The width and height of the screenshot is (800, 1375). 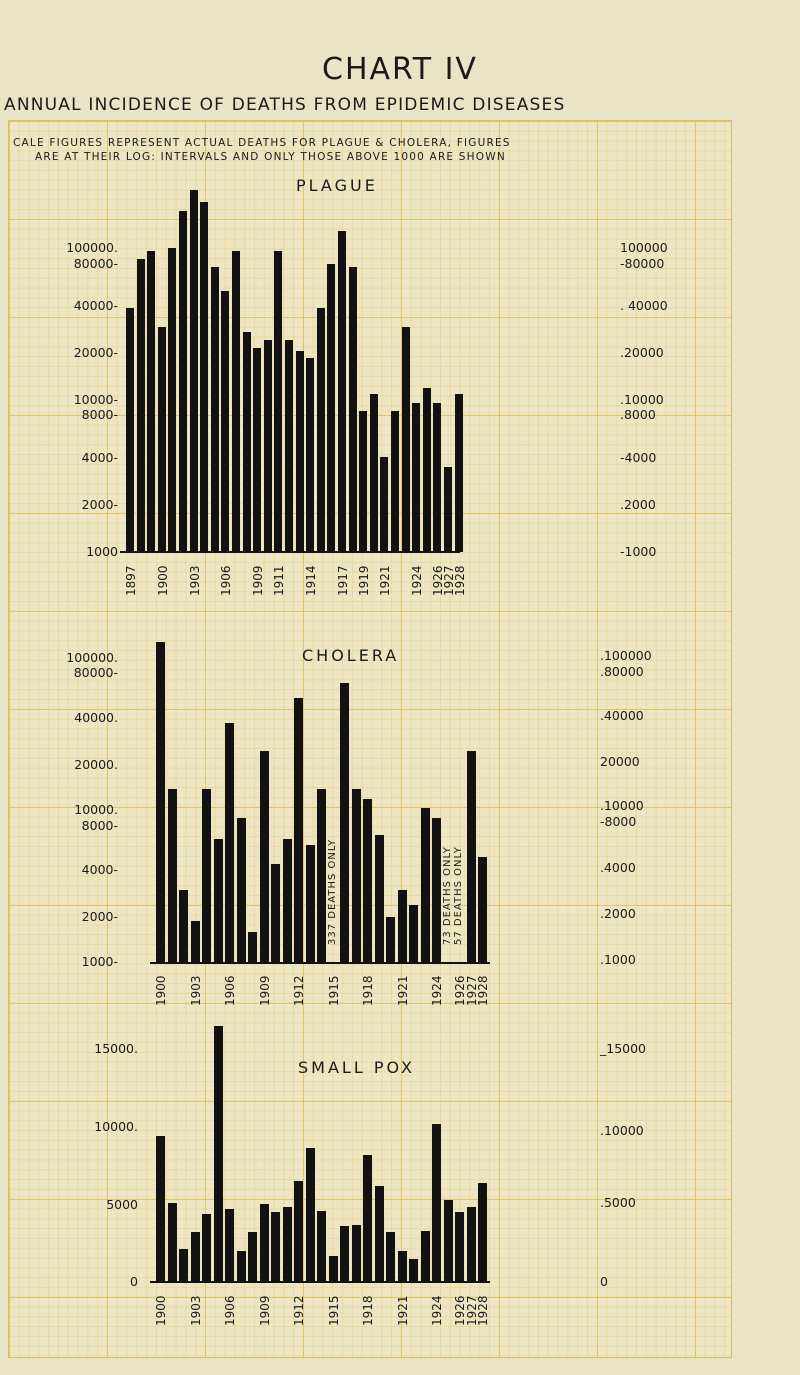 I want to click on chart-title: CHART IV, so click(x=400, y=69).